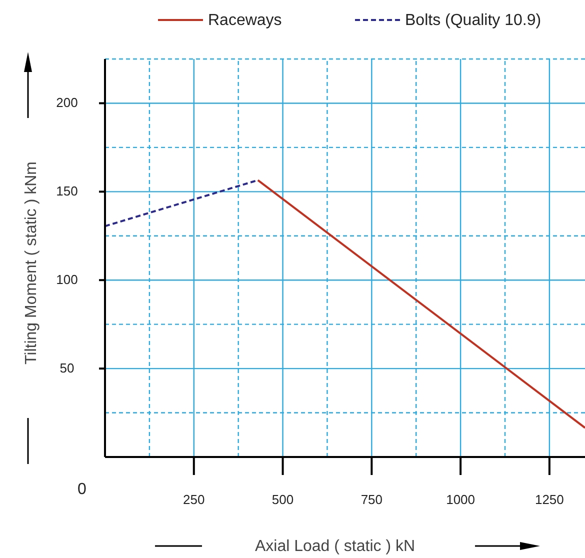 The height and width of the screenshot is (558, 585). Describe the element at coordinates (473, 20) in the screenshot. I see `legend-label: Bolts (Quality 10.9)` at that location.